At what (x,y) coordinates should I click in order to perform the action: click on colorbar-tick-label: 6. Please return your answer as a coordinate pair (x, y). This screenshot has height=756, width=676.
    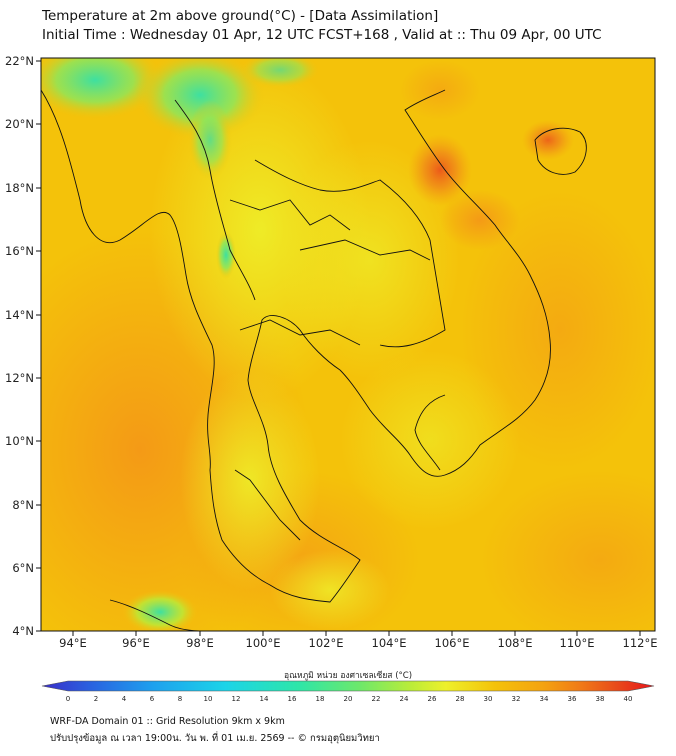
    Looking at the image, I should click on (152, 699).